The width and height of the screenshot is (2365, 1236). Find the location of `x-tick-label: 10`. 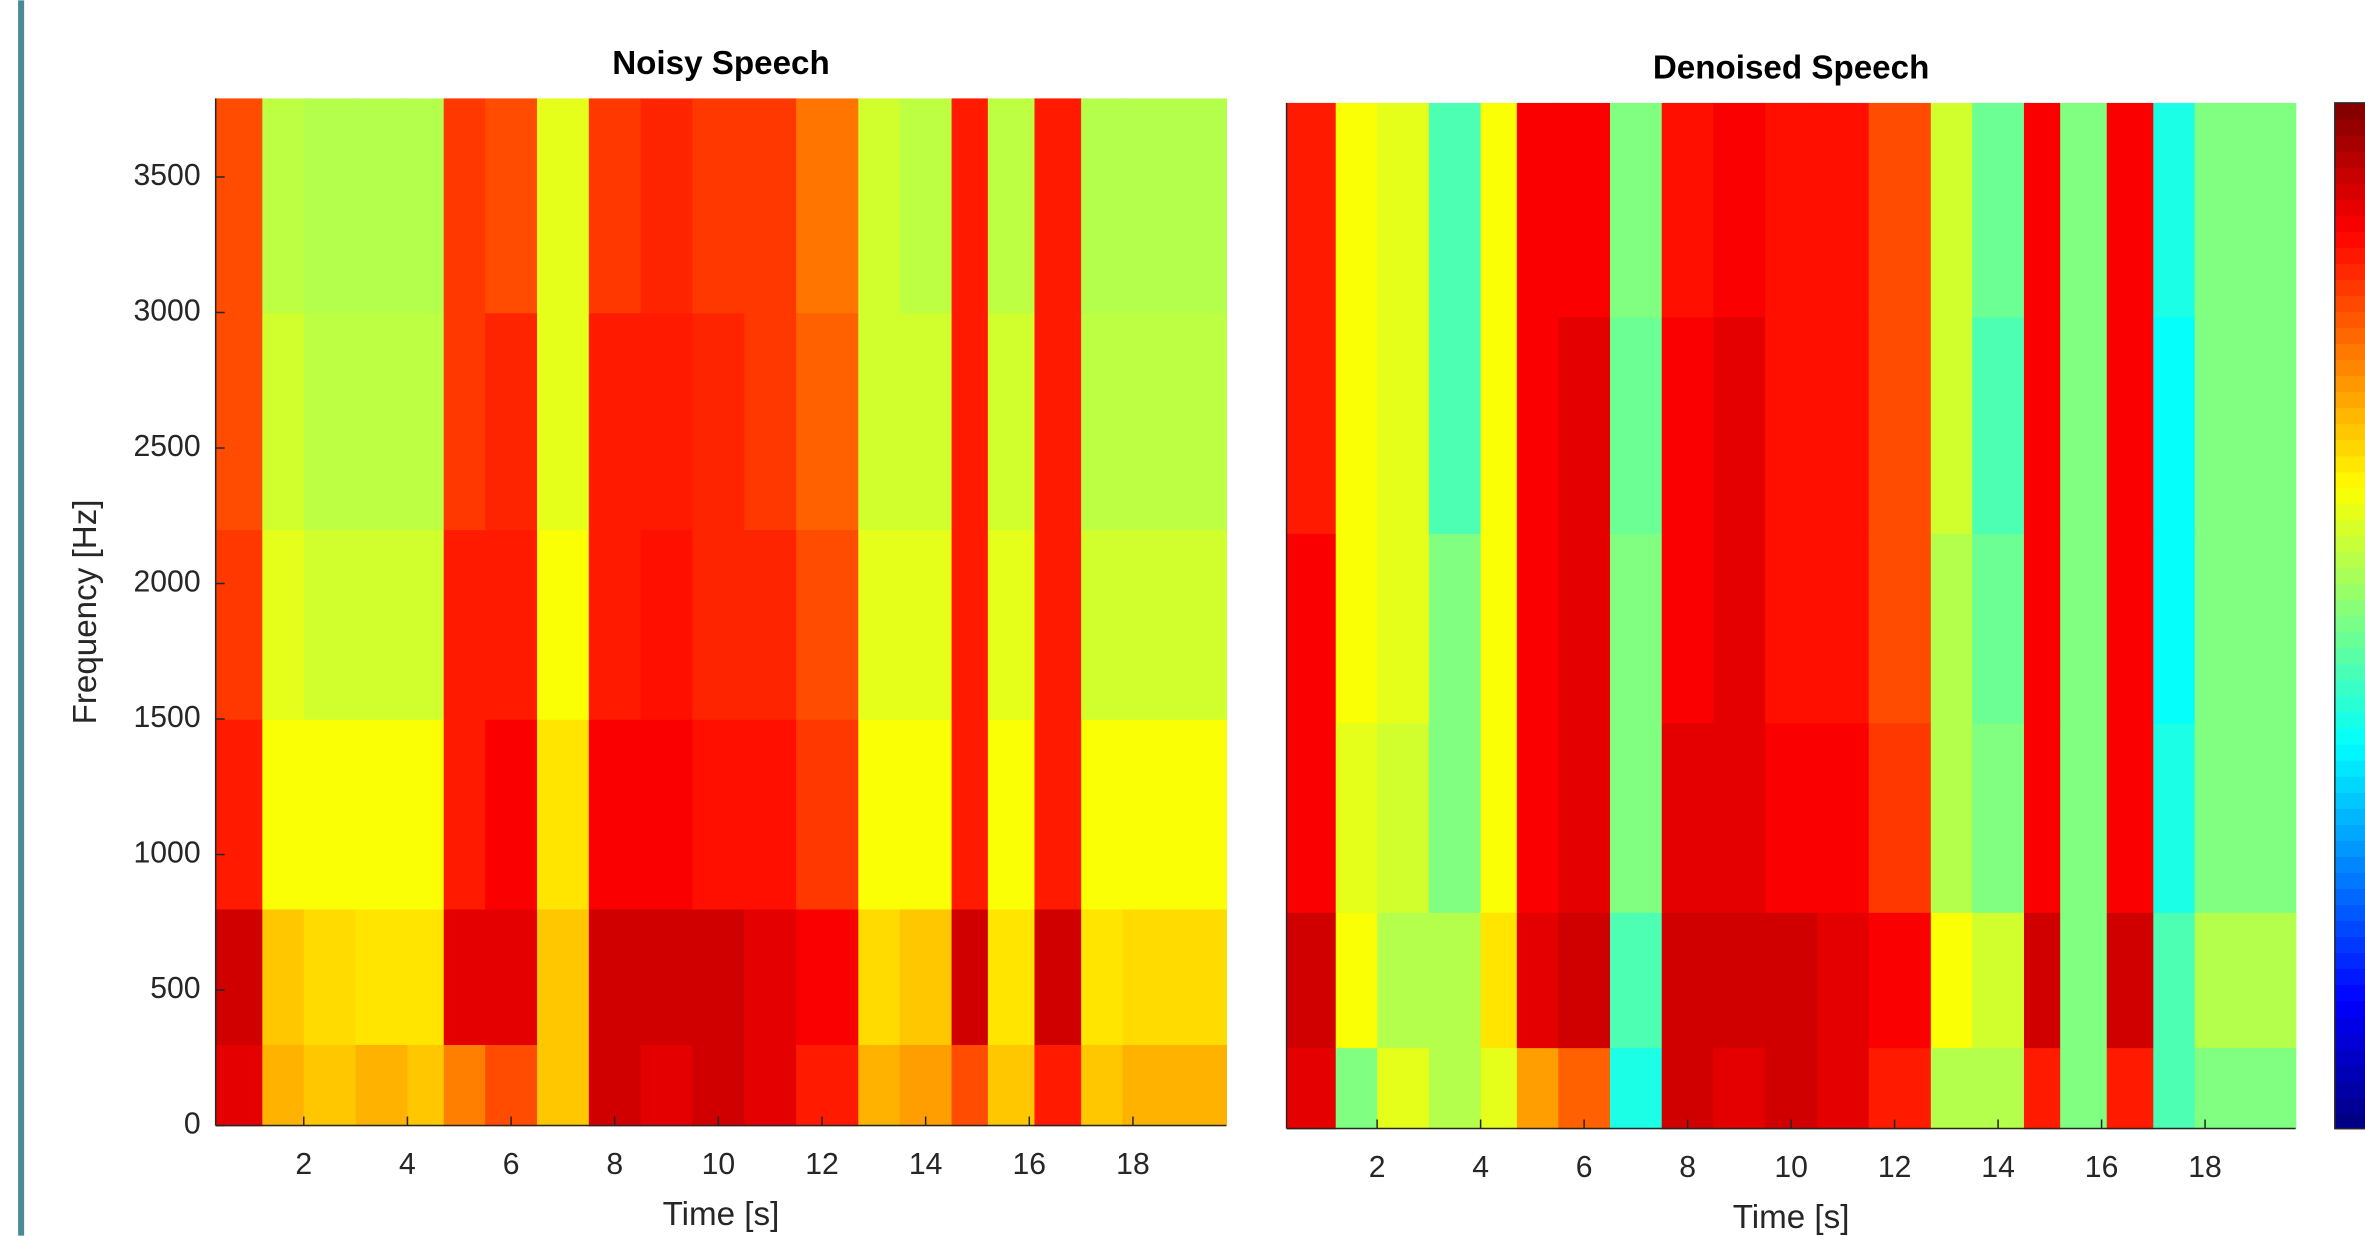

x-tick-label: 10 is located at coordinates (1791, 1167).